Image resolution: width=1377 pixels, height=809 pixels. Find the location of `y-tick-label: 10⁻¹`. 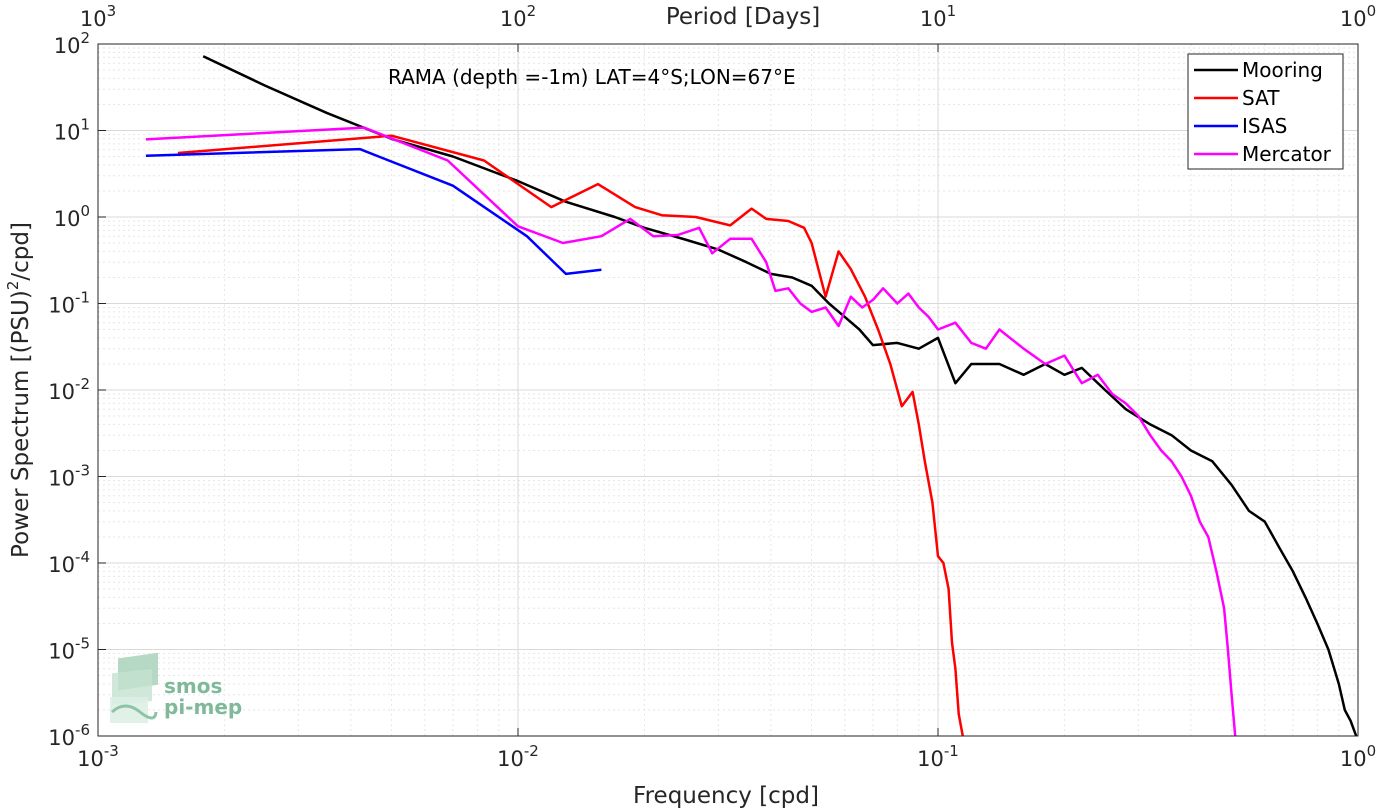

y-tick-label: 10⁻¹ is located at coordinates (69, 303).